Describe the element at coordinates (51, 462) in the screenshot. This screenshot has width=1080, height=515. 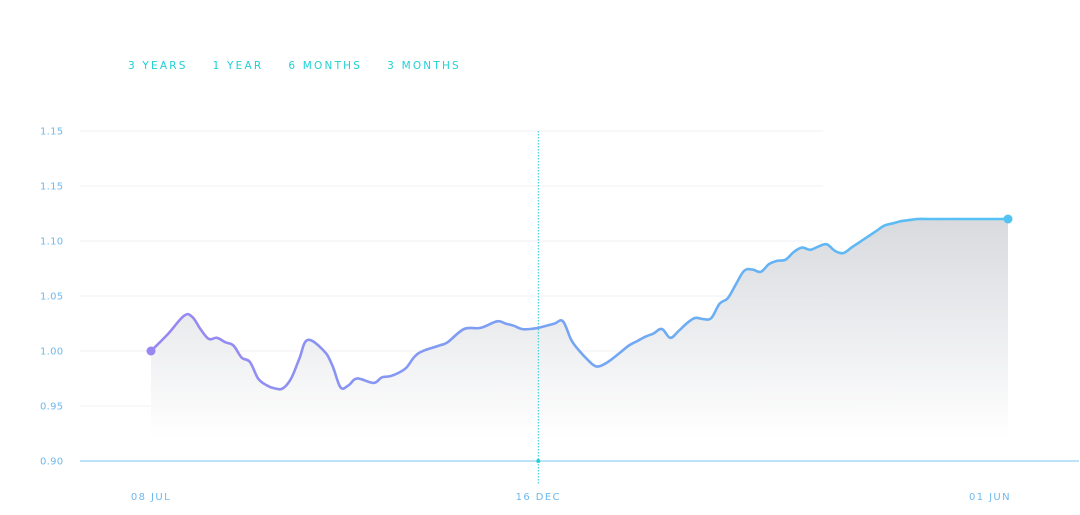
I see `y-tick-label: 0.90` at that location.